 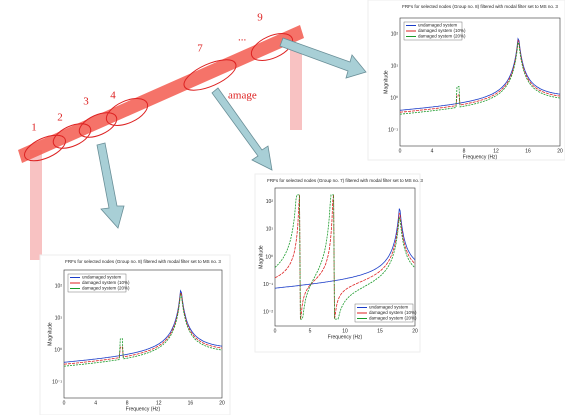 What do you see at coordinates (242, 96) in the screenshot?
I see `damage-label: amage` at bounding box center [242, 96].